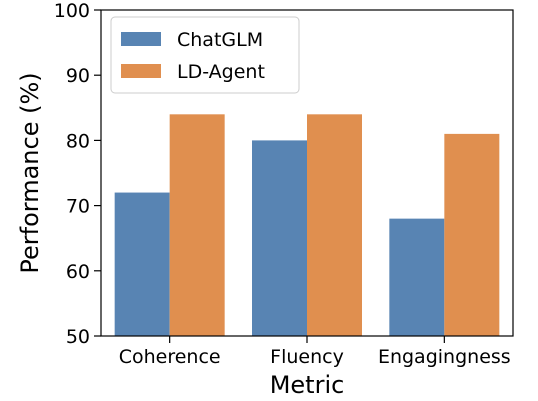 This screenshot has height=401, width=538. Describe the element at coordinates (142, 264) in the screenshot. I see `bar-chatglm-coherence` at that location.